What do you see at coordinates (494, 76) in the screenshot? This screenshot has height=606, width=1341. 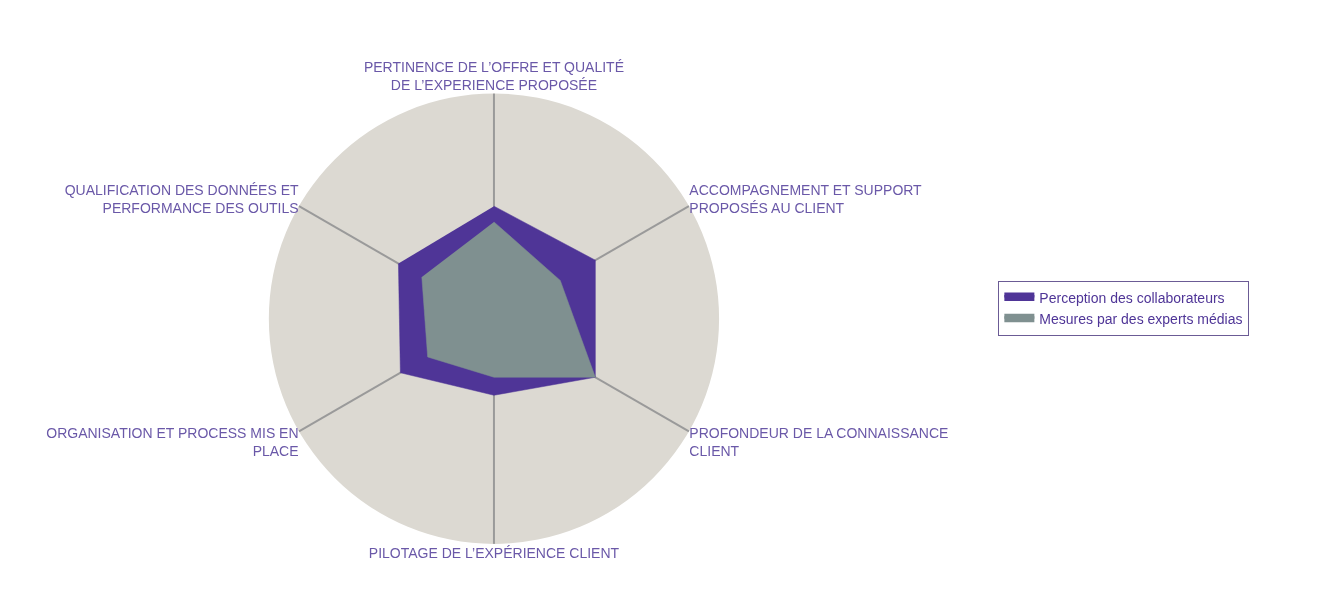 I see `spoke-label: PERTINENCE DE L’OFFRE ET QUALITÉ DE L’EXPERIENCE PROPOSÉE` at bounding box center [494, 76].